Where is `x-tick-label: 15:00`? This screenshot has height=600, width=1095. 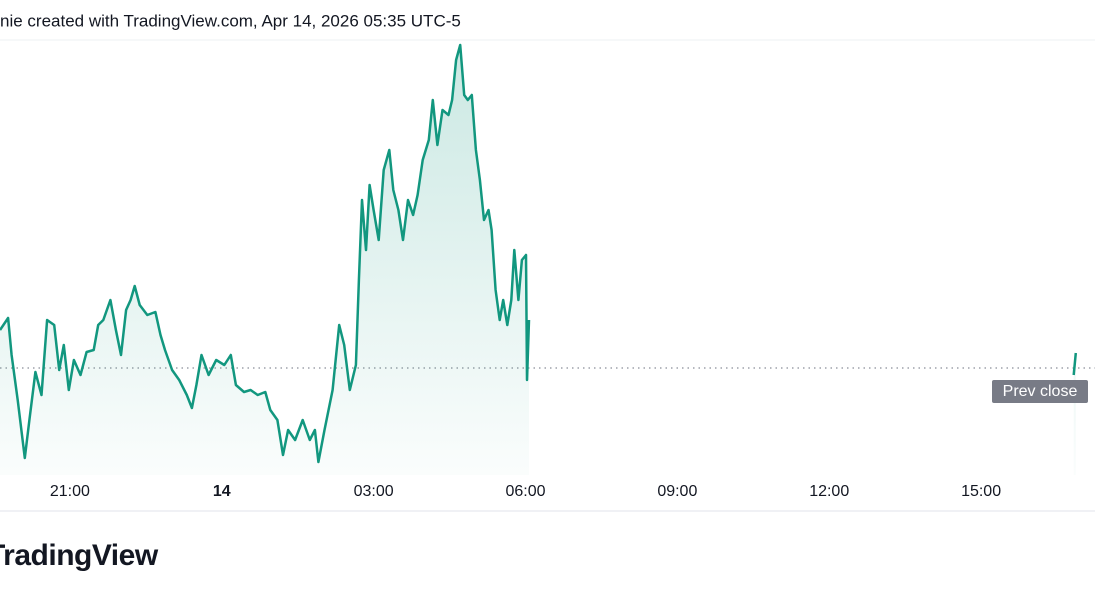 x-tick-label: 15:00 is located at coordinates (981, 491).